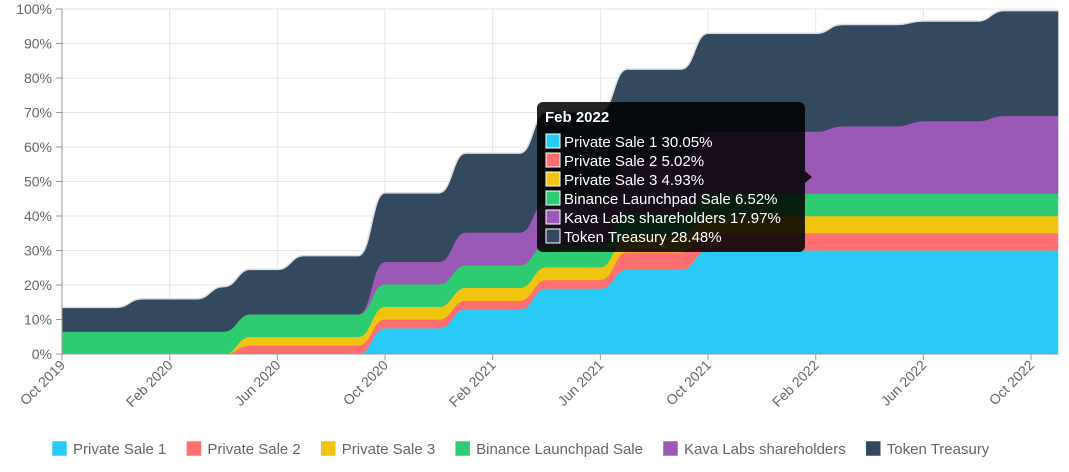  I want to click on y-tick-label: 50%, so click(38, 182).